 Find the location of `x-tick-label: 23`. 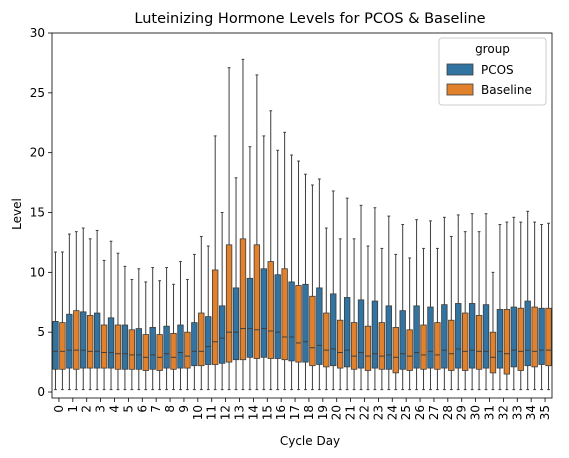

x-tick-label: 23 is located at coordinates (378, 412).